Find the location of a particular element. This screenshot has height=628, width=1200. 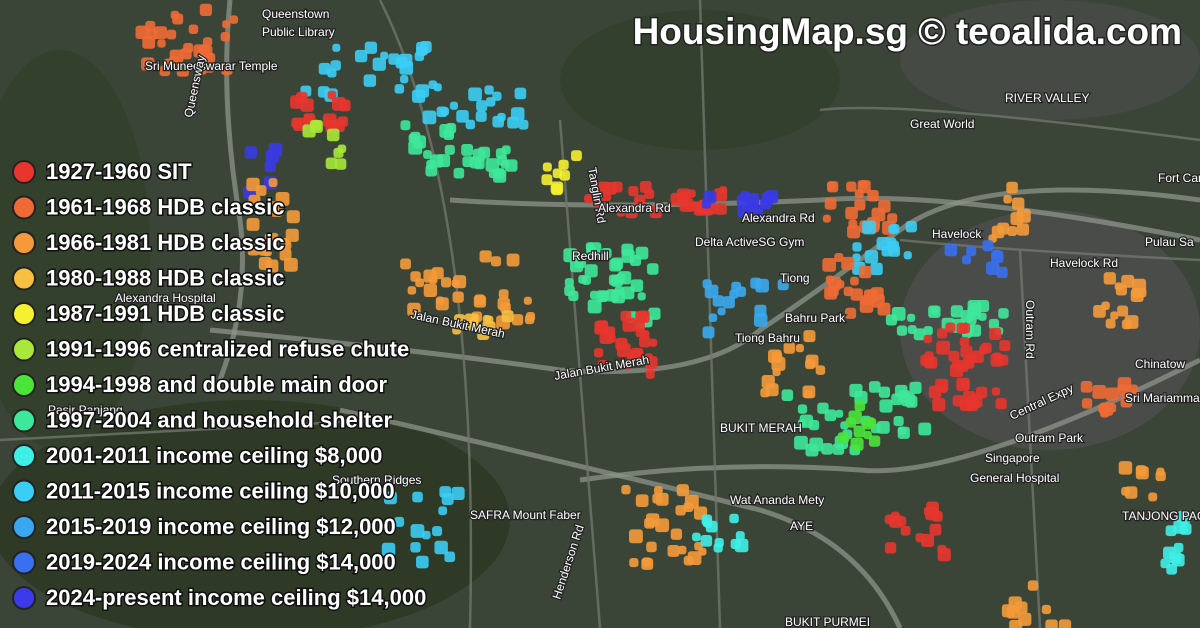

map-label: TANJONG PAG is located at coordinates (1161, 516).